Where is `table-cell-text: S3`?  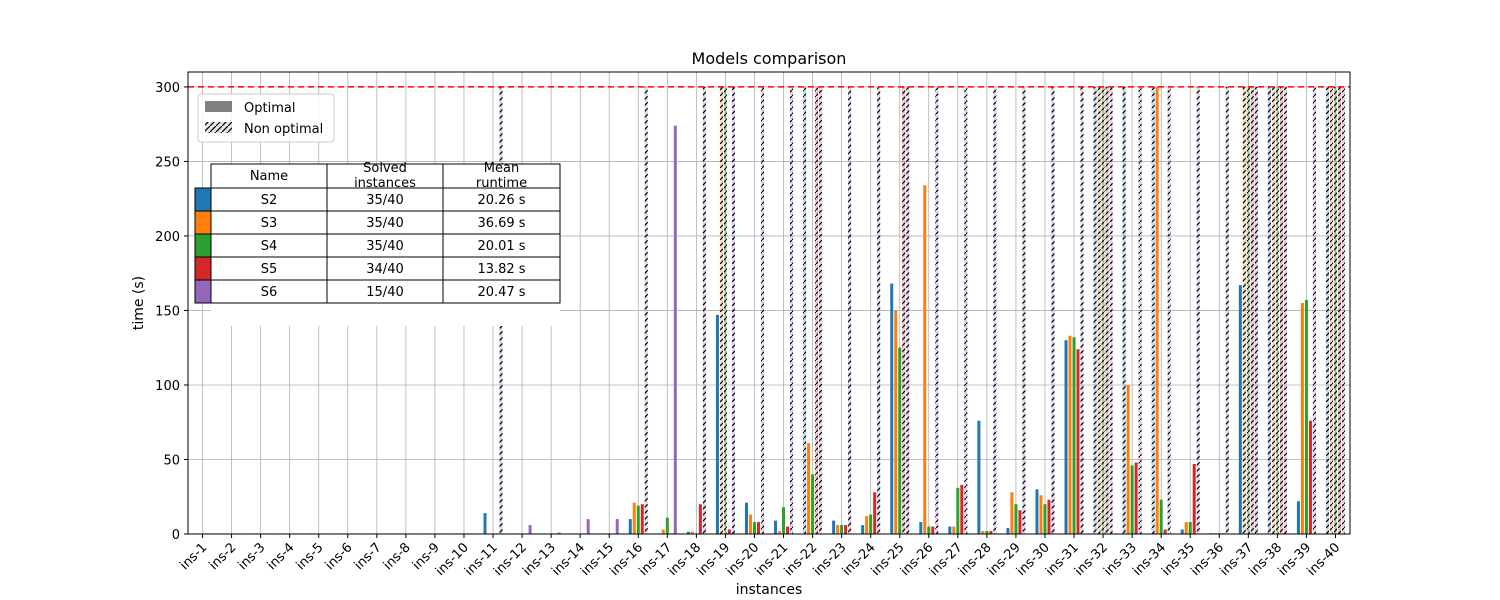 table-cell-text: S3 is located at coordinates (269, 223).